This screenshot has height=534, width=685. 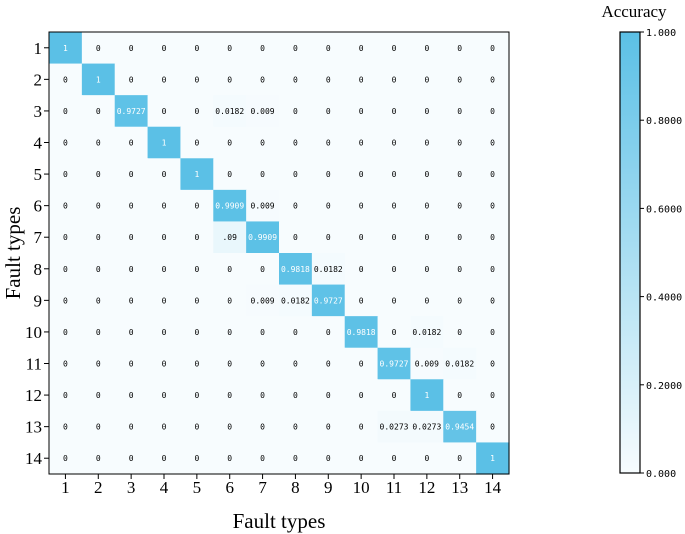 What do you see at coordinates (634, 11) in the screenshot?
I see `colorbar-title: Accuracy` at bounding box center [634, 11].